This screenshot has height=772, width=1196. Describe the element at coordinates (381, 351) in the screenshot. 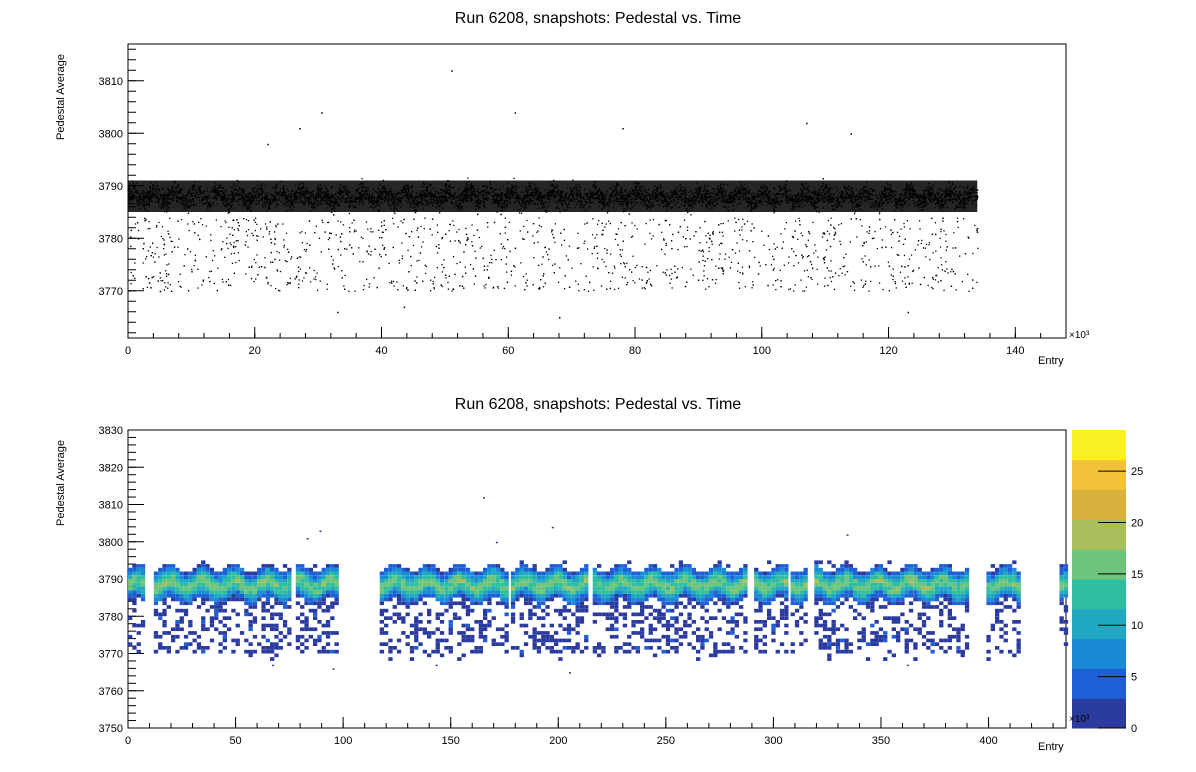

I see `top-x-tick-label: 40` at that location.